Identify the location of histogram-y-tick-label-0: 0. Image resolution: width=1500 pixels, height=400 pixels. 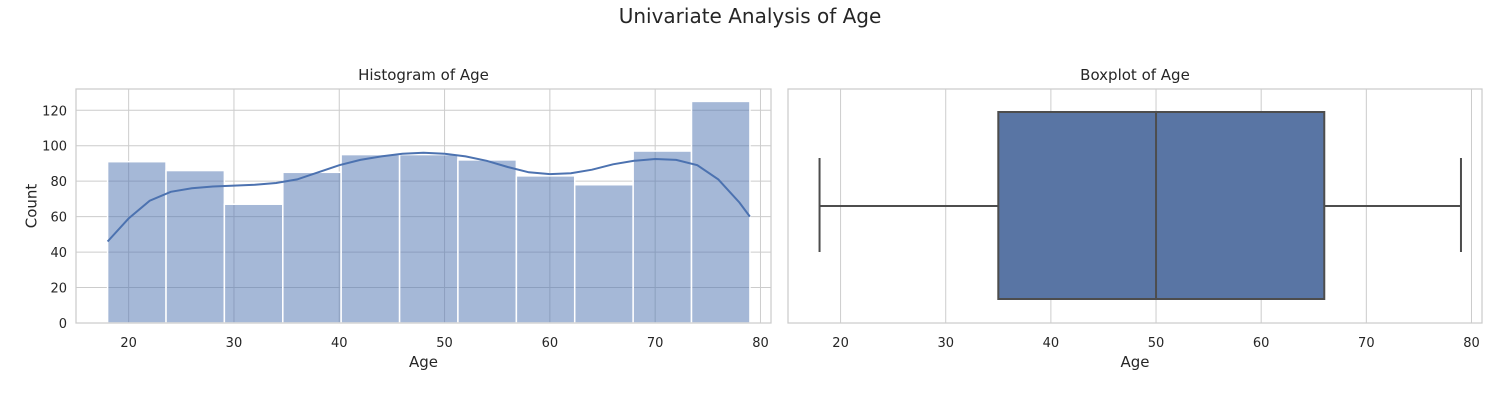
(63, 324).